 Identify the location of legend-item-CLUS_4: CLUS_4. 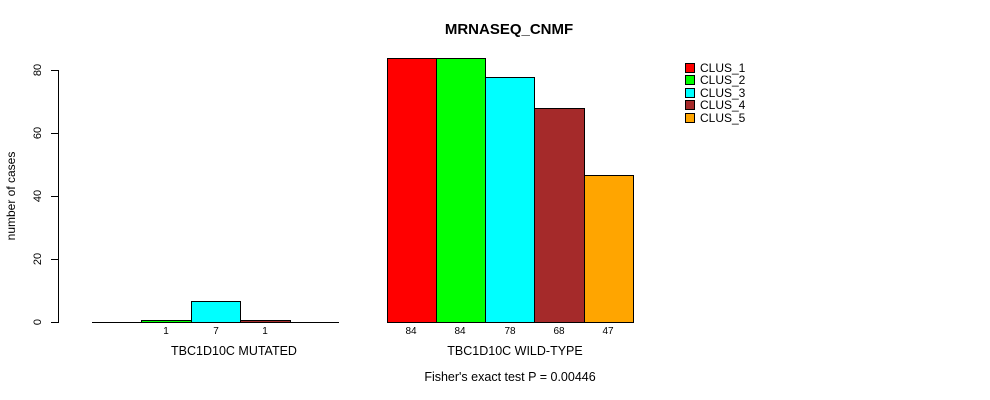
(715, 105).